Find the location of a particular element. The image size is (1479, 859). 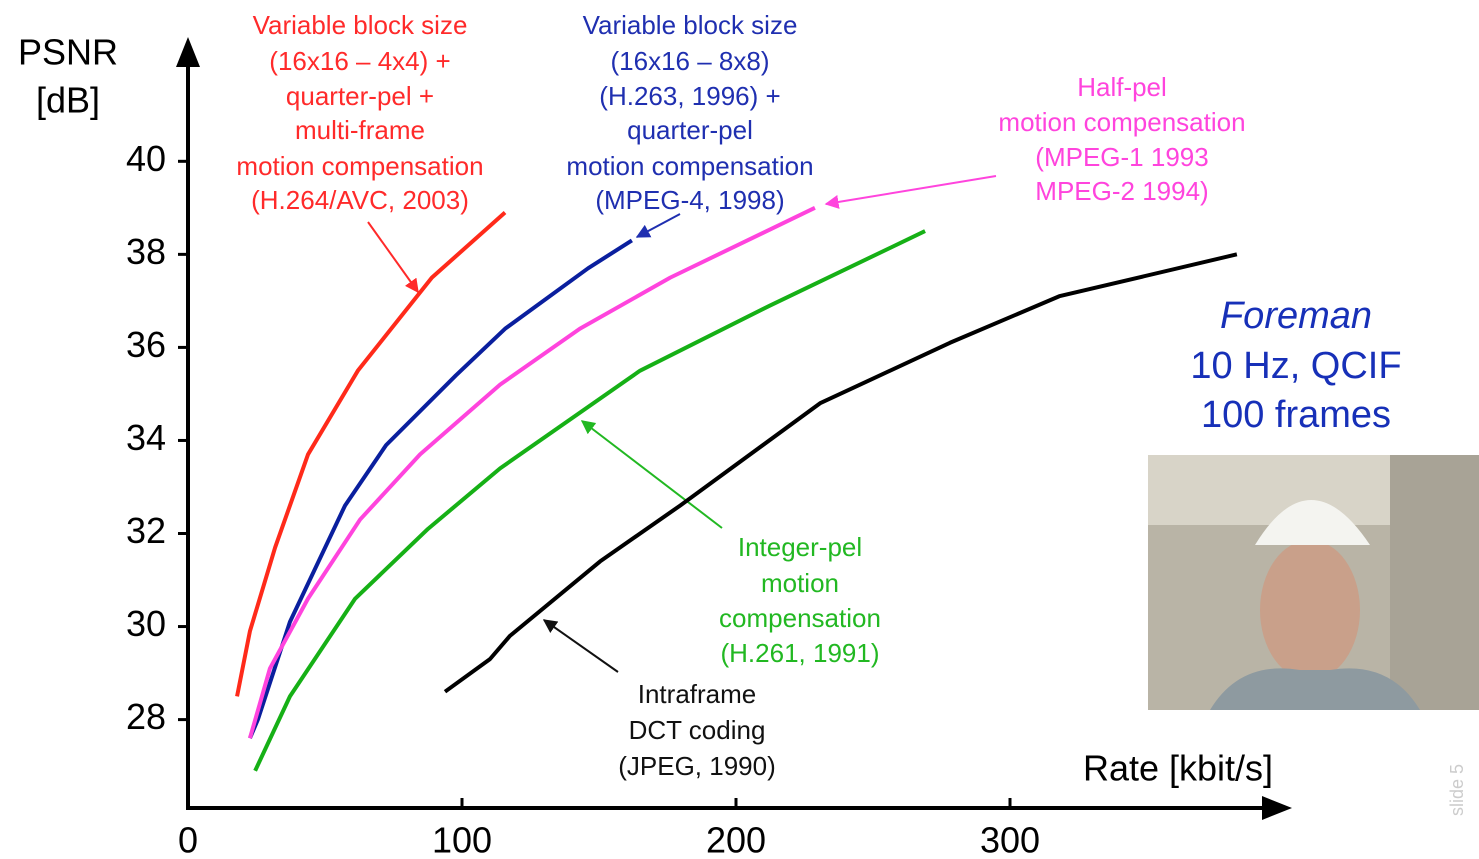

annotation-black: Intraframe DCT coding (JPEG, 1990) is located at coordinates (659, 700).